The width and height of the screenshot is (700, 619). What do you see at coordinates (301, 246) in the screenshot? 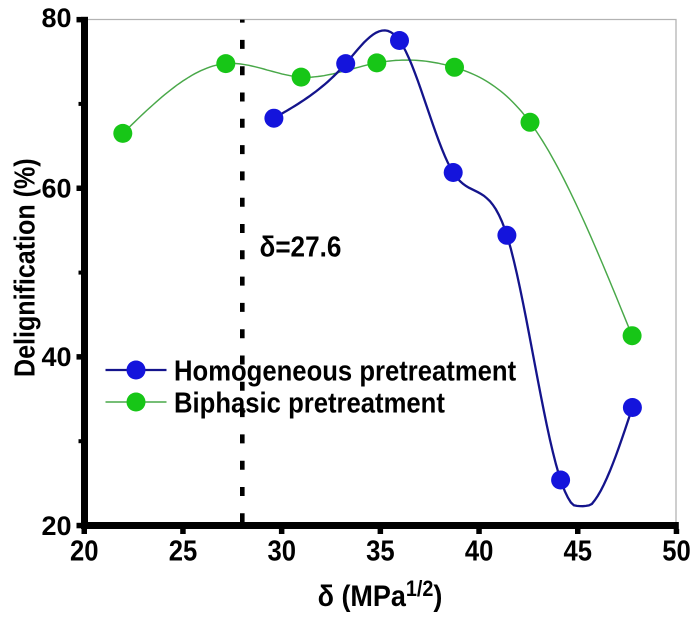
I see `svg-text: δ=27.6` at bounding box center [301, 246].